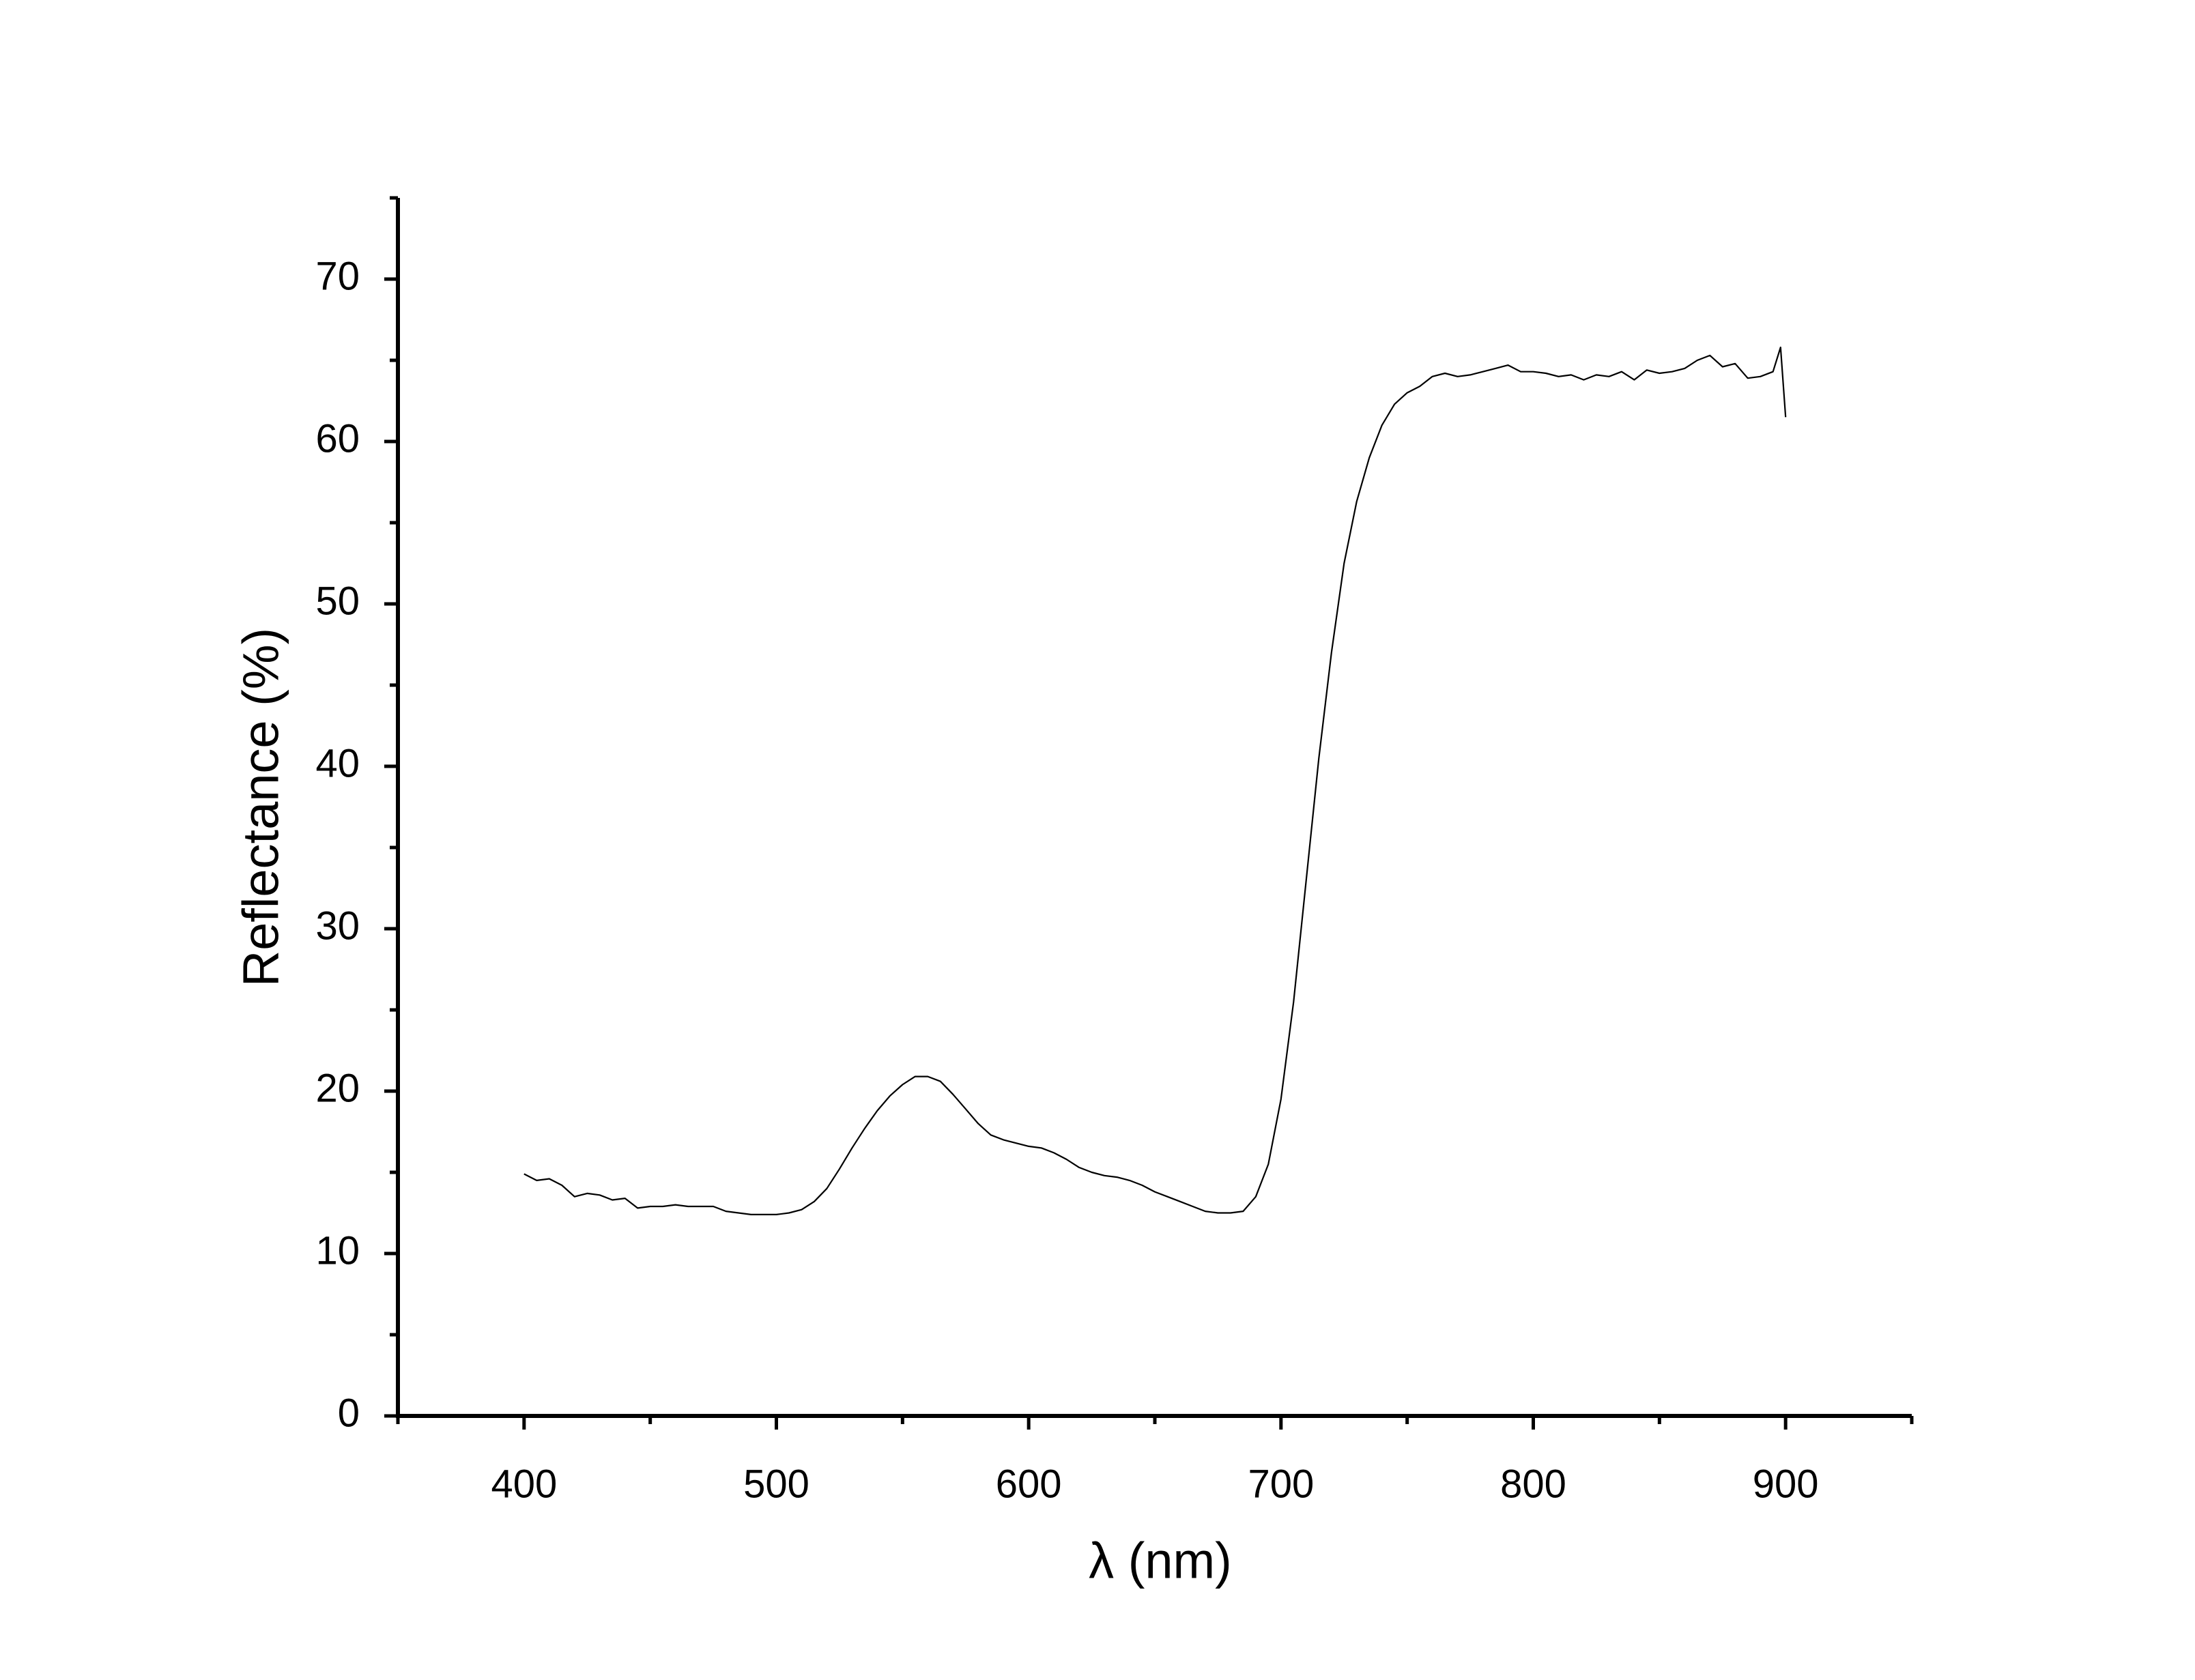  Describe the element at coordinates (337, 601) in the screenshot. I see `y-tick-label: 50` at that location.